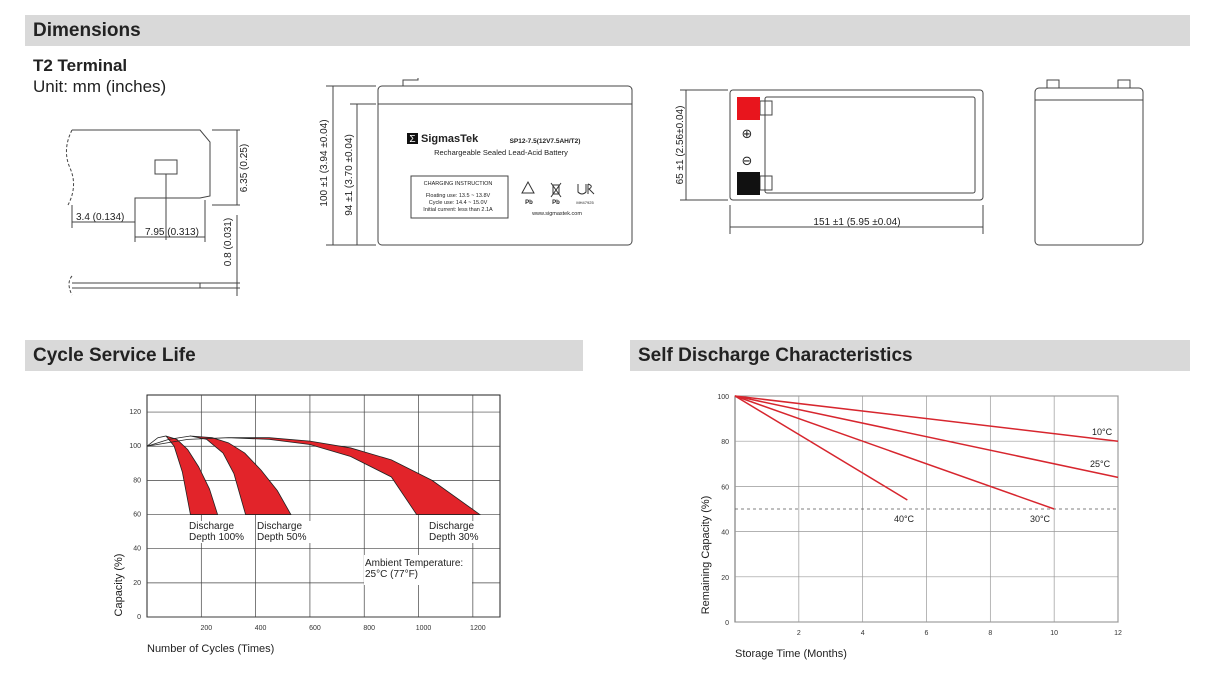 This screenshot has width=1214, height=686. Describe the element at coordinates (424, 628) in the screenshot. I see `x-tick-label: 1000` at that location.